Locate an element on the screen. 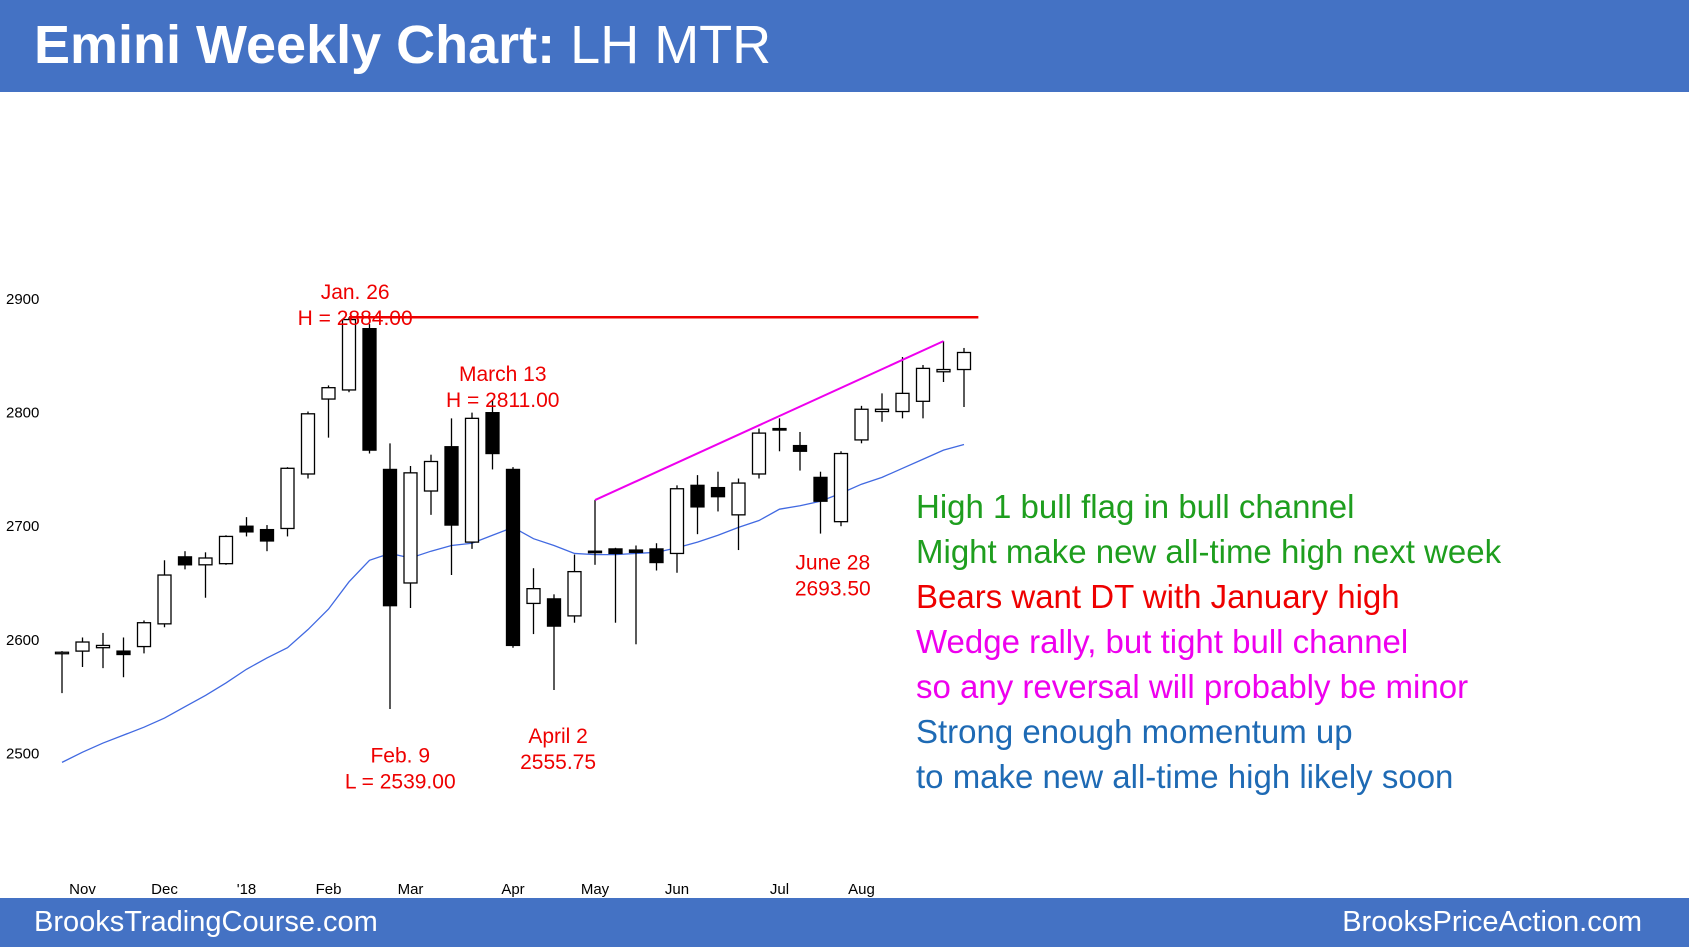  x-tick-label: May is located at coordinates (595, 889).